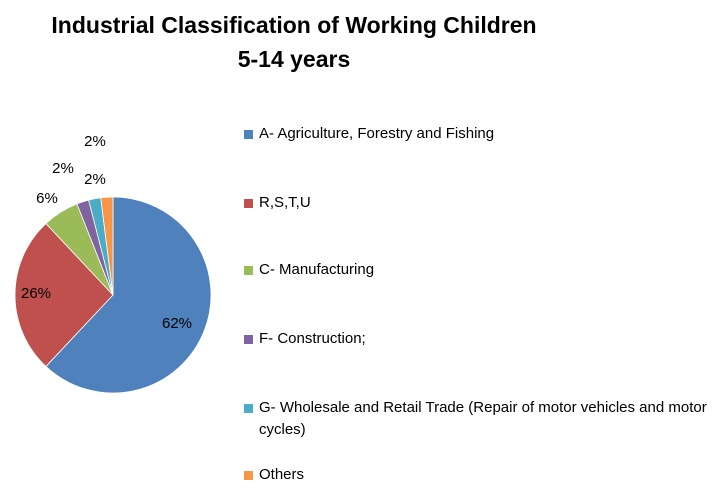 The height and width of the screenshot is (491, 723). I want to click on data-label-3: 2%, so click(63, 168).